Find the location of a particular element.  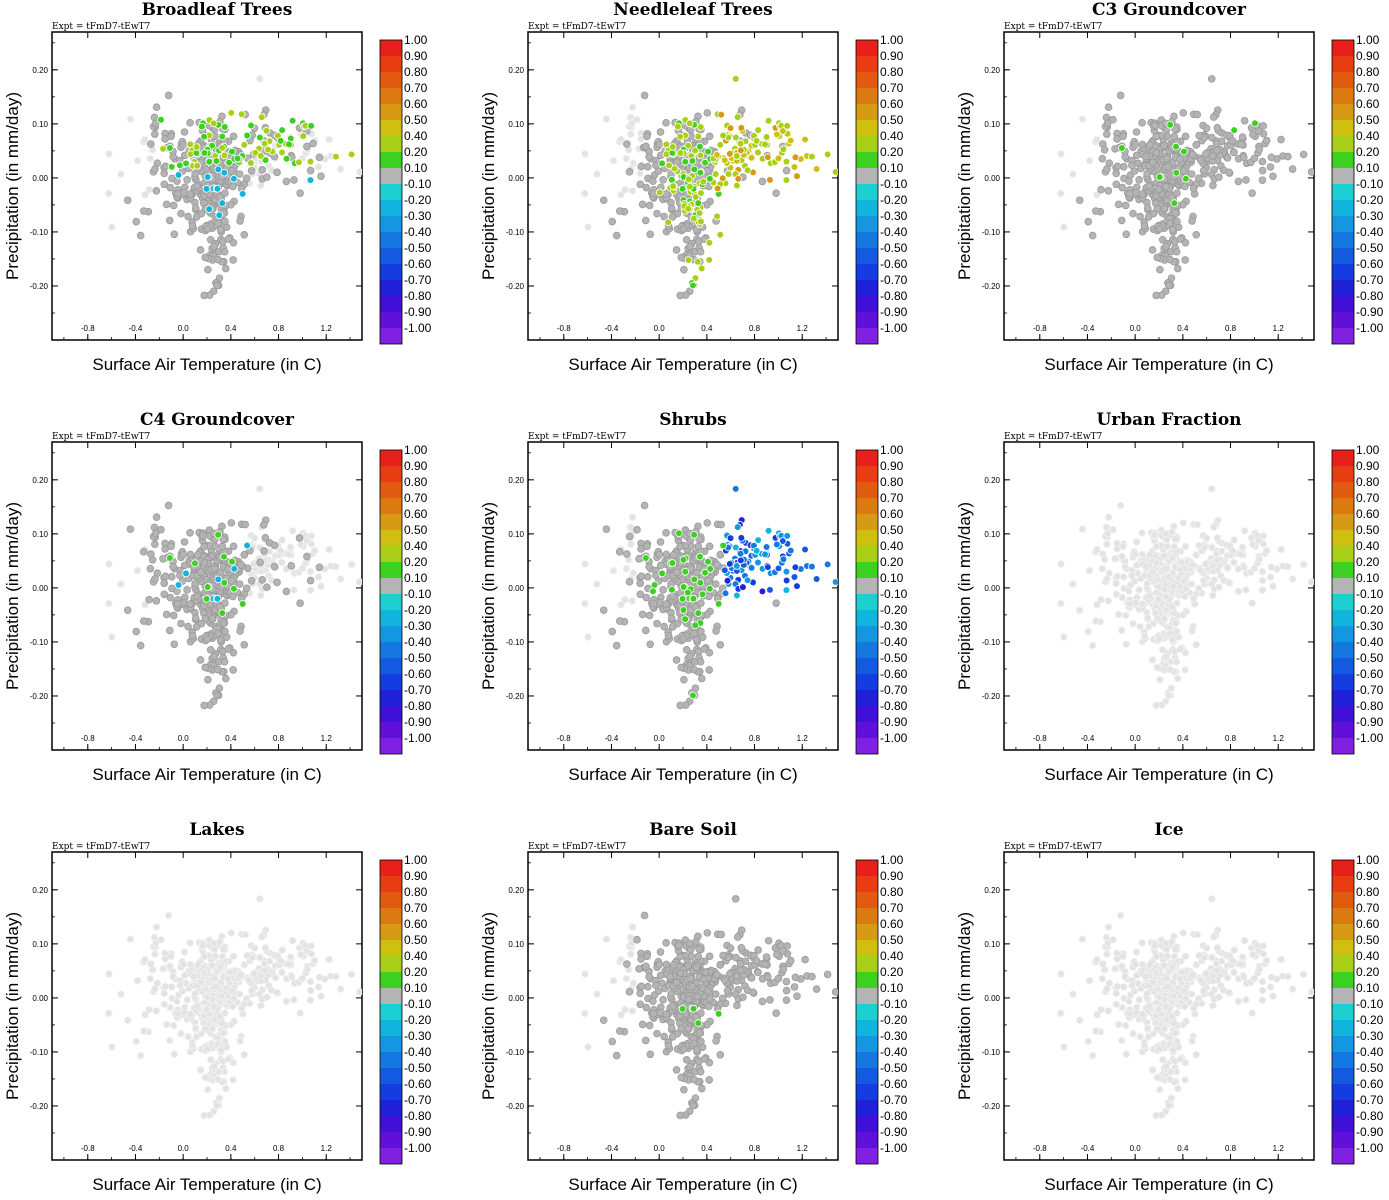

y-axis-label: Precipitation (in mm/day) is located at coordinates (488, 1006).